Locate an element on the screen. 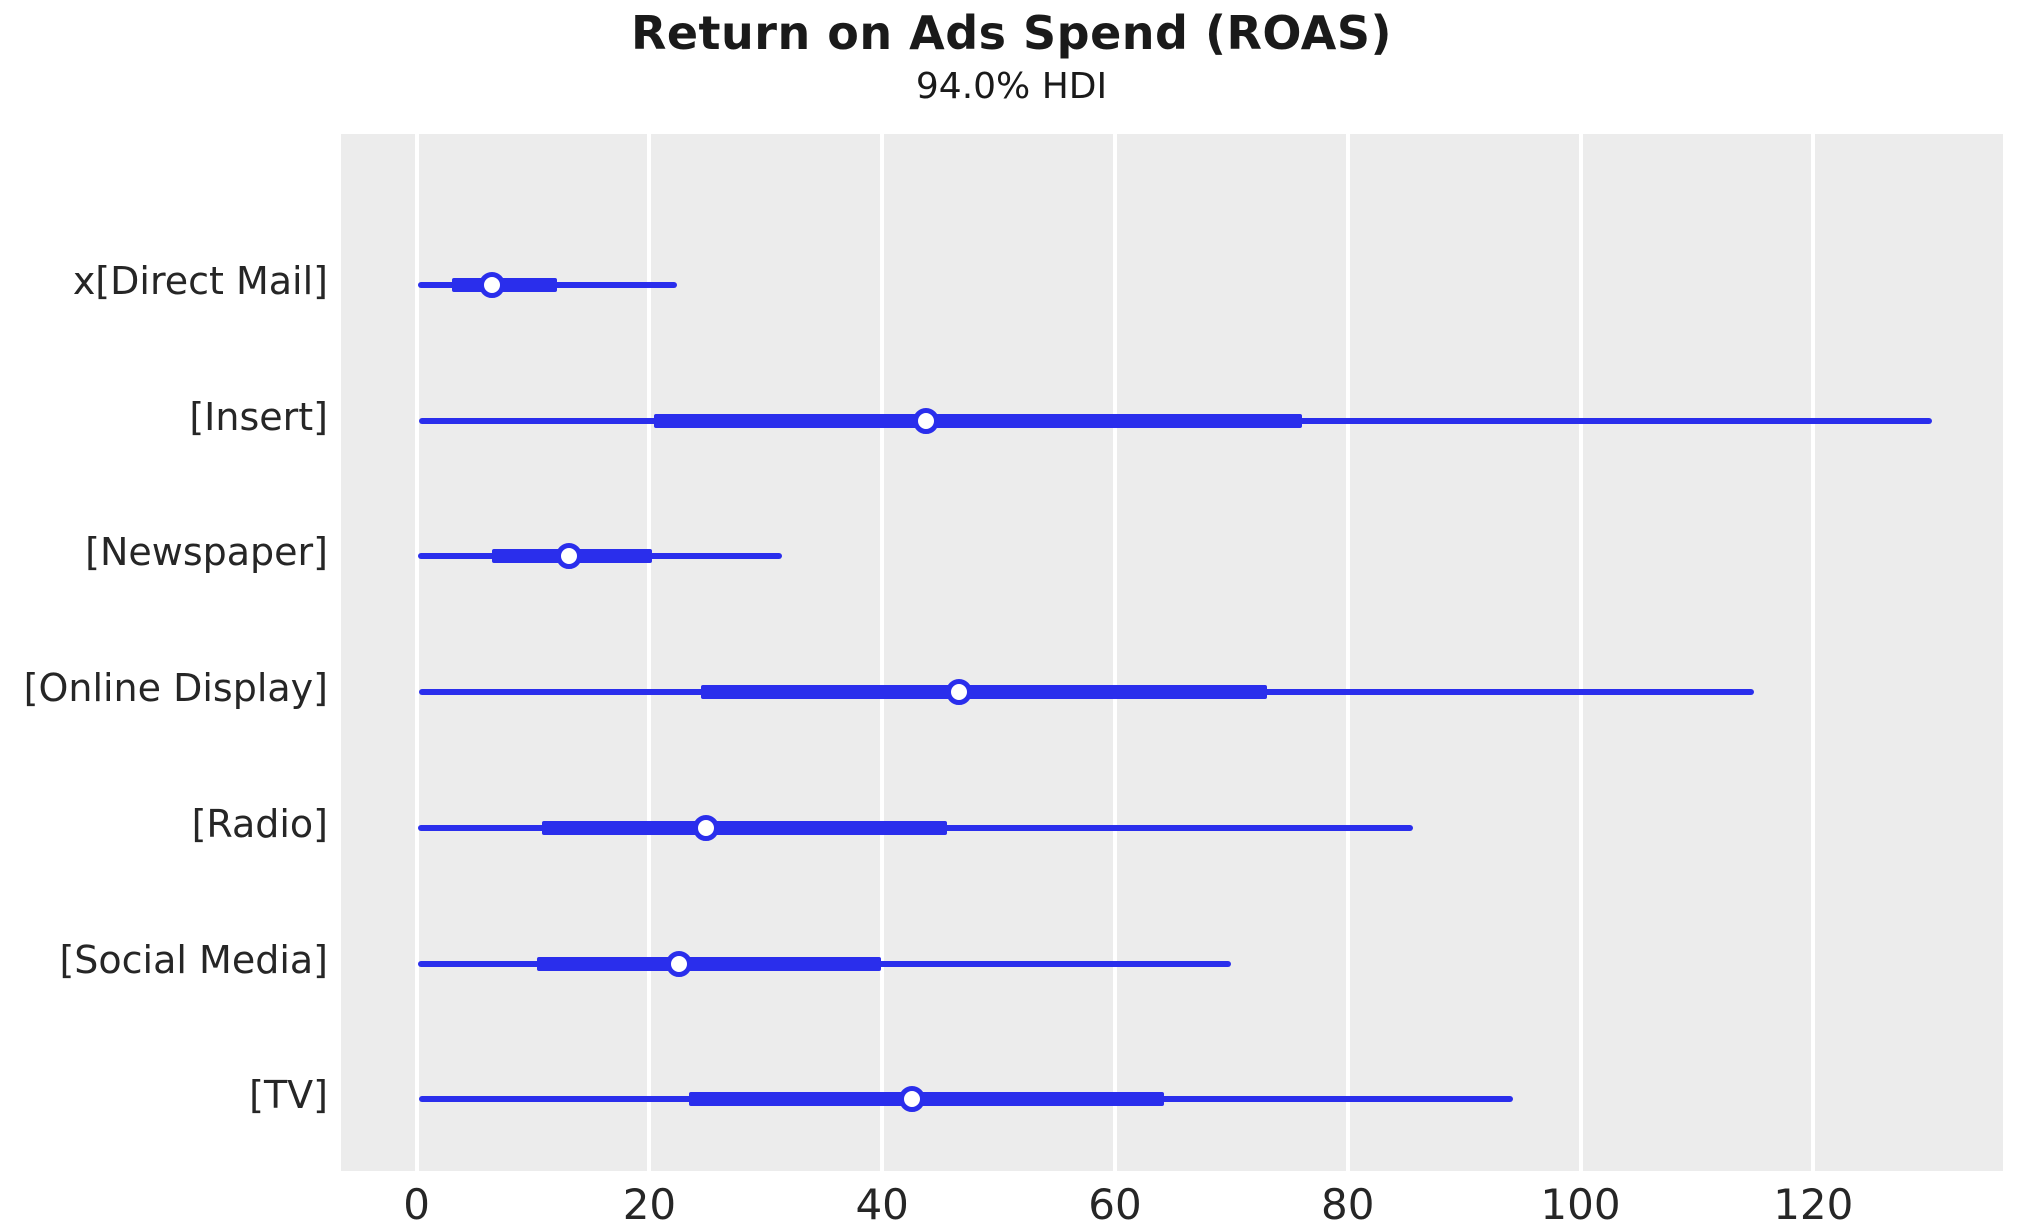 The image size is (2023, 1223). x-tick-label: 100 is located at coordinates (1580, 1201).